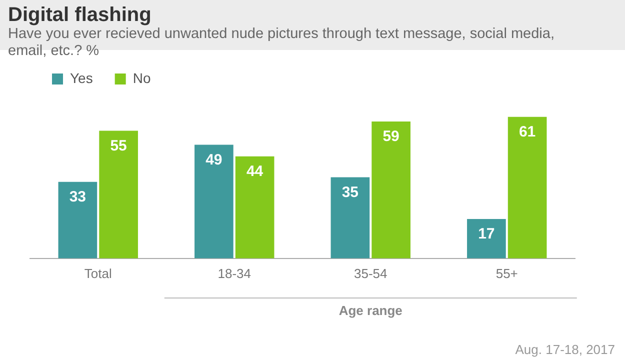 The width and height of the screenshot is (625, 363). I want to click on data-label: 59, so click(391, 137).